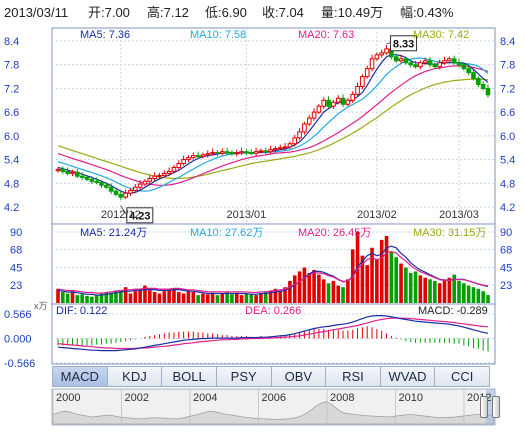 This screenshot has height=437, width=525. Describe the element at coordinates (109, 12) in the screenshot. I see `quote-open: 开:7.00` at that location.